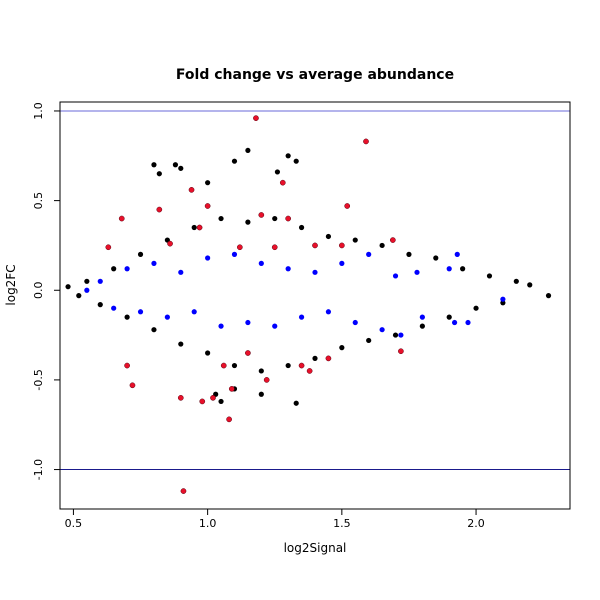 The image size is (600, 600). I want to click on x-tick-label: 2.0, so click(476, 523).